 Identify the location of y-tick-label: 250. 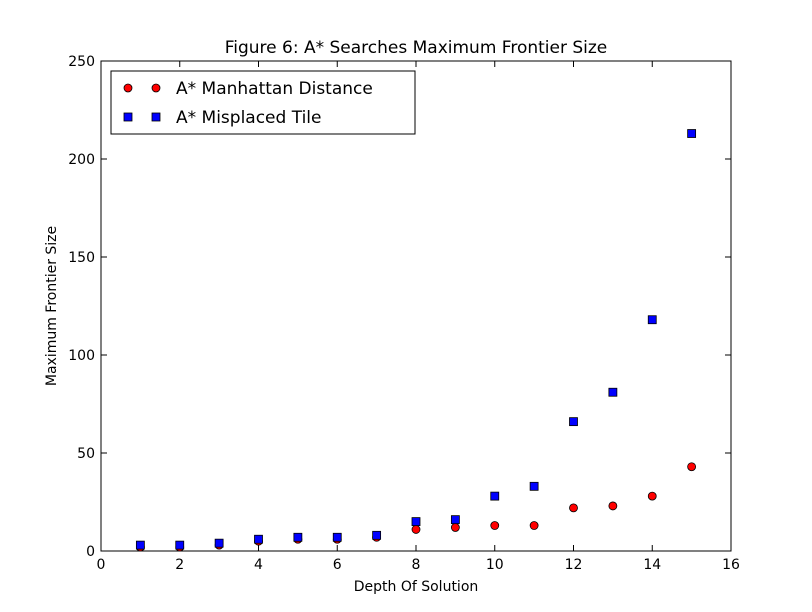
(81, 62).